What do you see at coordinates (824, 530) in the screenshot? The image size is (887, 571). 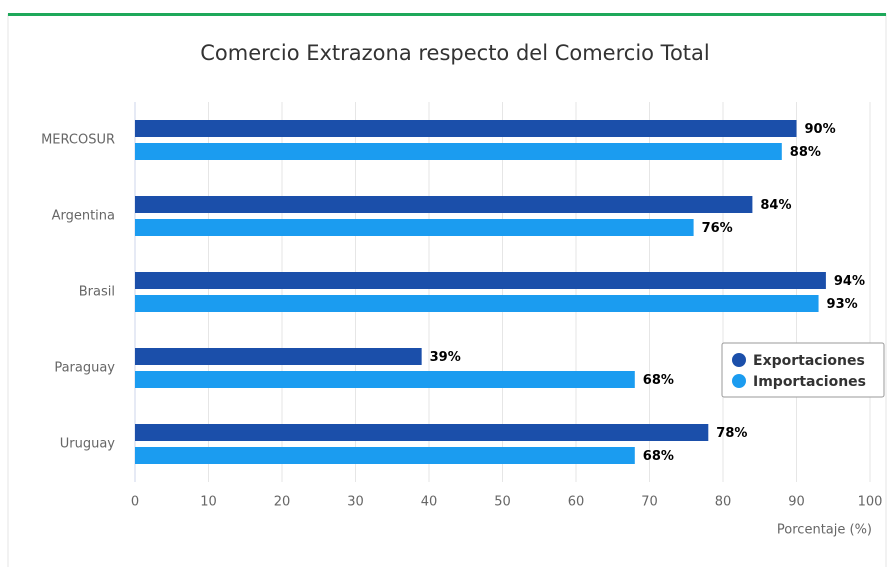 I see `x-axis-label: Porcentaje (%)` at bounding box center [824, 530].